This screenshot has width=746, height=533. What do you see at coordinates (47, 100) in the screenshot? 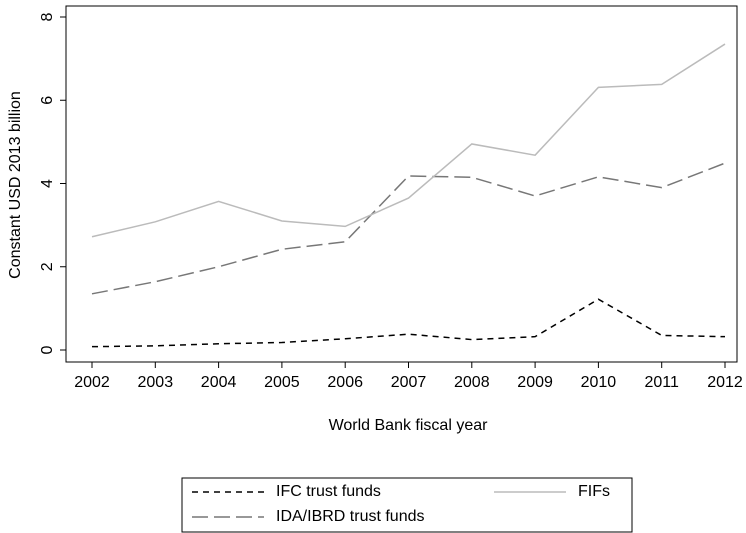
I see `y-tick-label: 6` at bounding box center [47, 100].